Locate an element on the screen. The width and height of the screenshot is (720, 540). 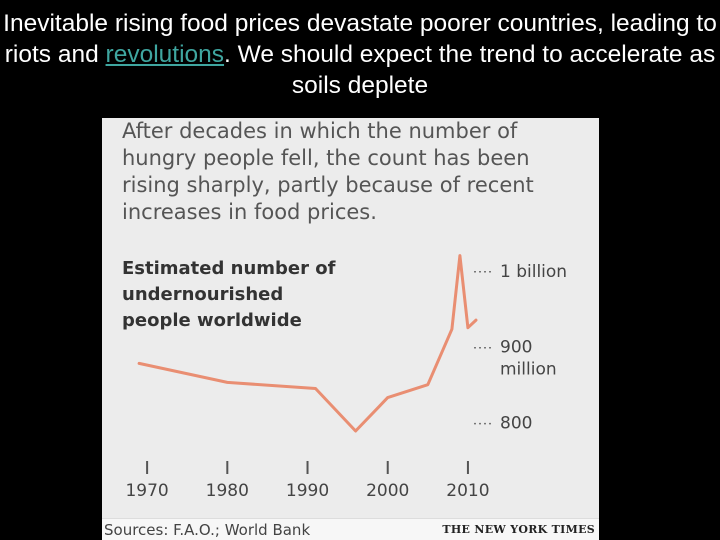
revolutions-link: revolutions is located at coordinates (165, 54).